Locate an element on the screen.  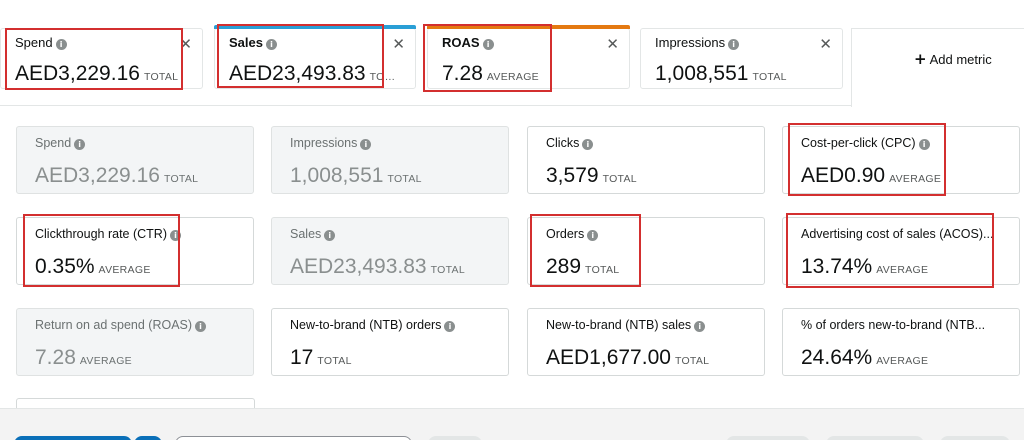
metric-value-row: AED3,229.16 TOTAL is located at coordinates (116, 176).